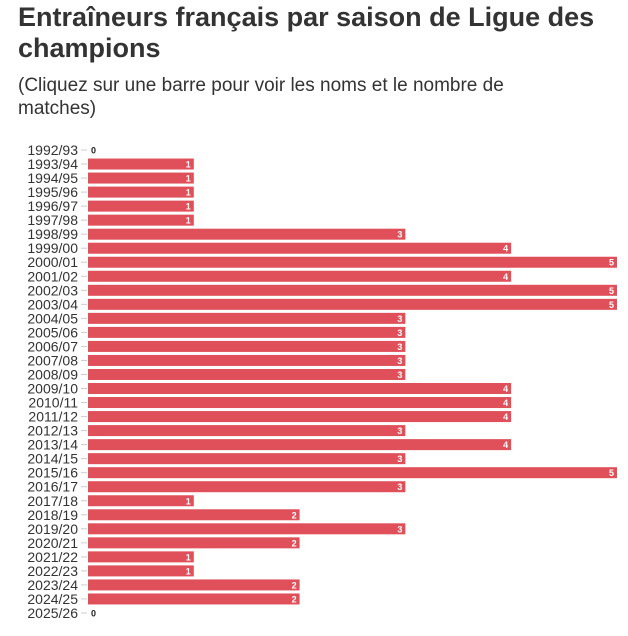 Image resolution: width=628 pixels, height=636 pixels. What do you see at coordinates (52, 206) in the screenshot?
I see `y-tick-label: 1996/97` at bounding box center [52, 206].